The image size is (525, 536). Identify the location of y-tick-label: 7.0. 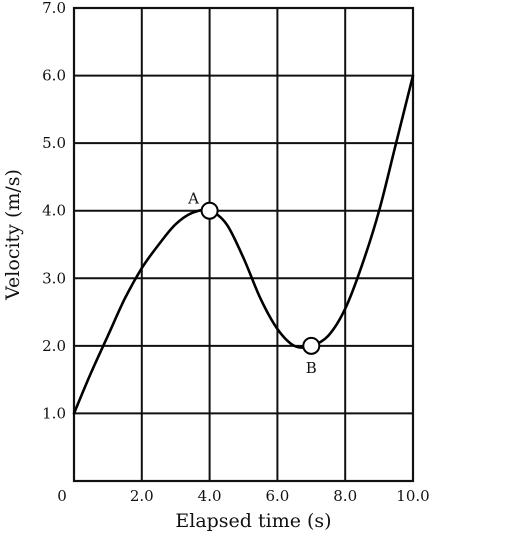
(54, 8).